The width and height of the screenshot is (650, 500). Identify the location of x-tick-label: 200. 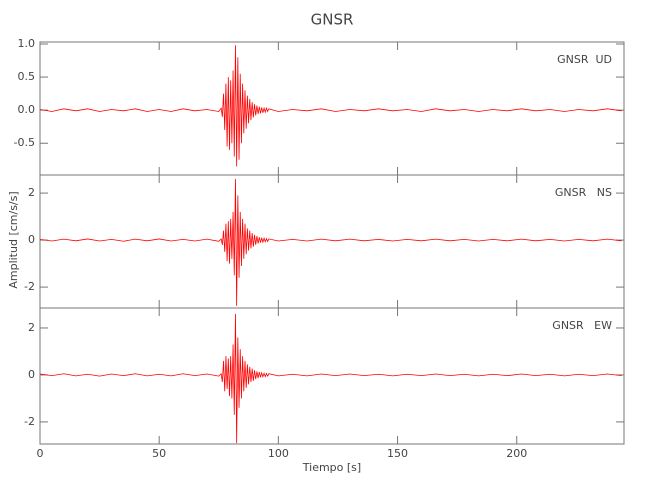
(516, 453).